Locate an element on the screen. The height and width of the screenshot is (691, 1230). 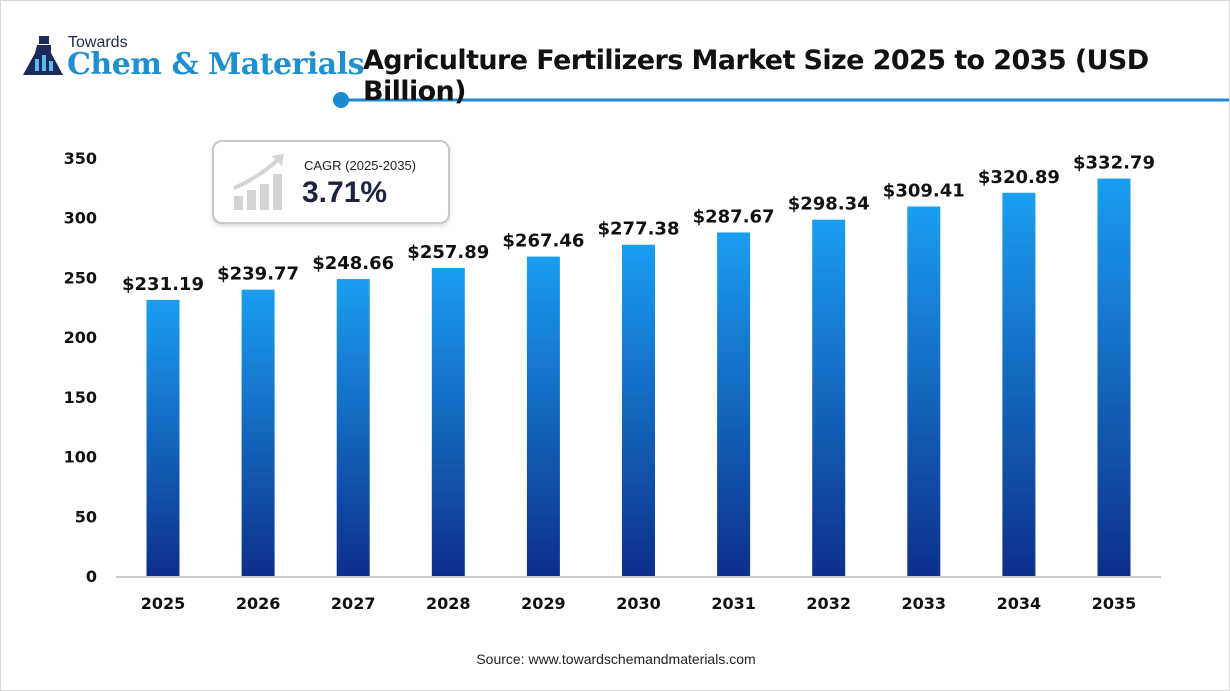
x-tick-label: 2034 is located at coordinates (1019, 603).